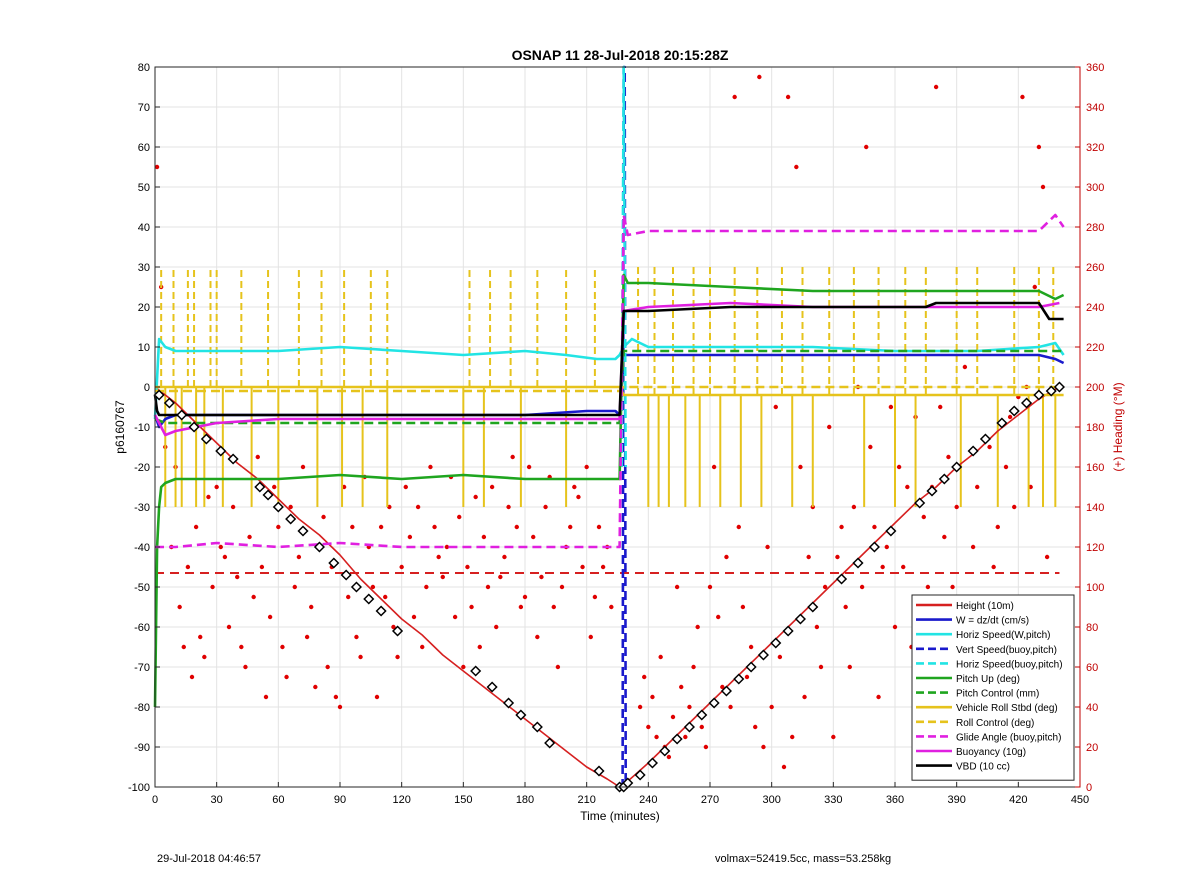 Image resolution: width=1200 pixels, height=885 pixels. I want to click on y2-tick-label: 0, so click(1089, 788).